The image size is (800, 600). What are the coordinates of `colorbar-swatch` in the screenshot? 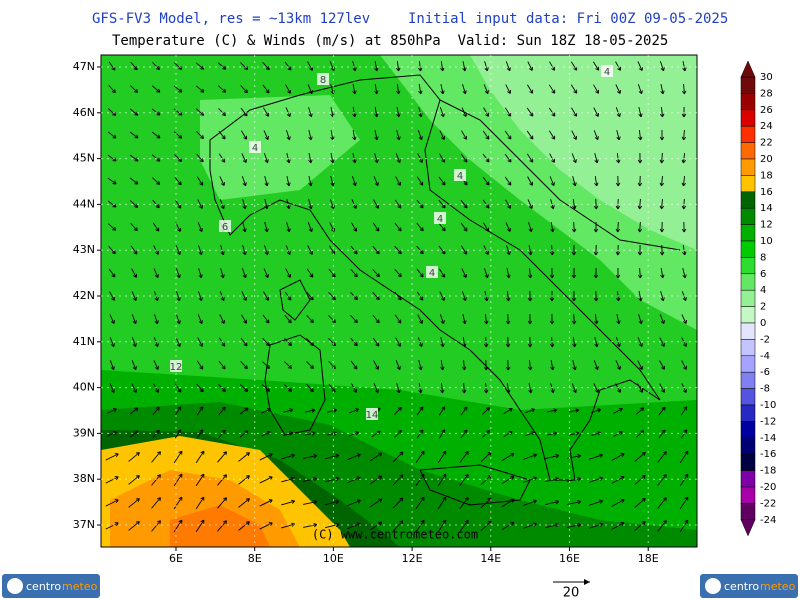 It's located at (748, 102).